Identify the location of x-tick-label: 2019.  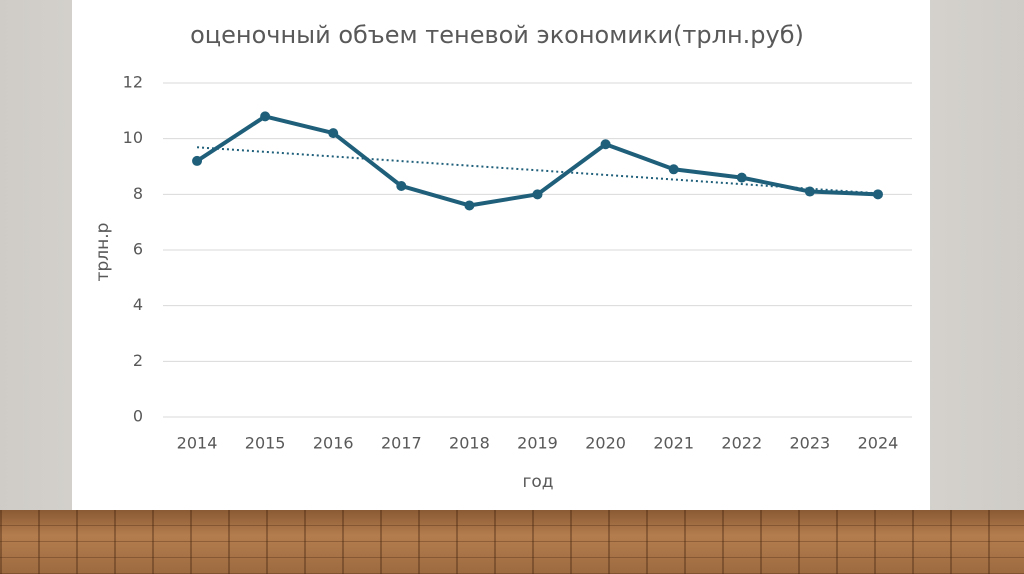
(537, 443).